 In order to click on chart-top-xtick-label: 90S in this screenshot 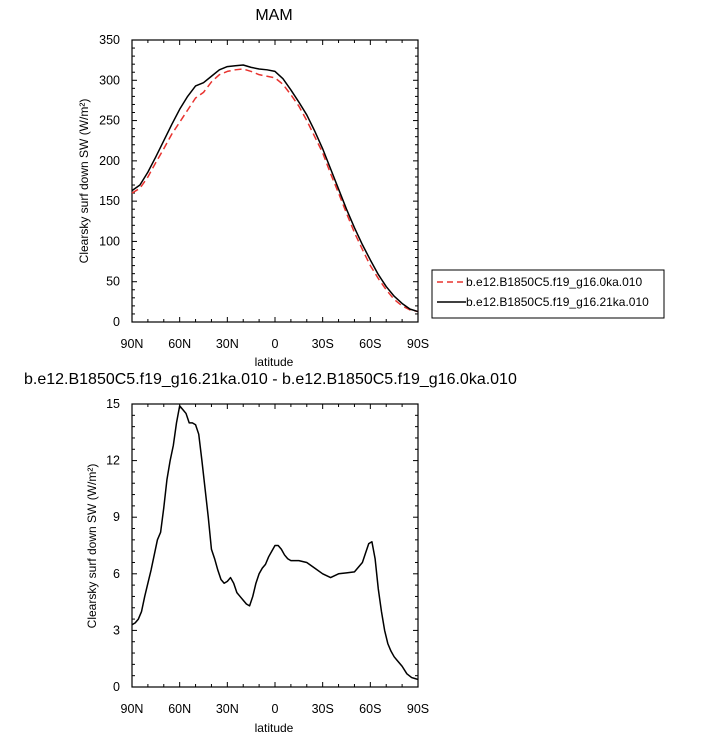, I will do `click(418, 344)`.